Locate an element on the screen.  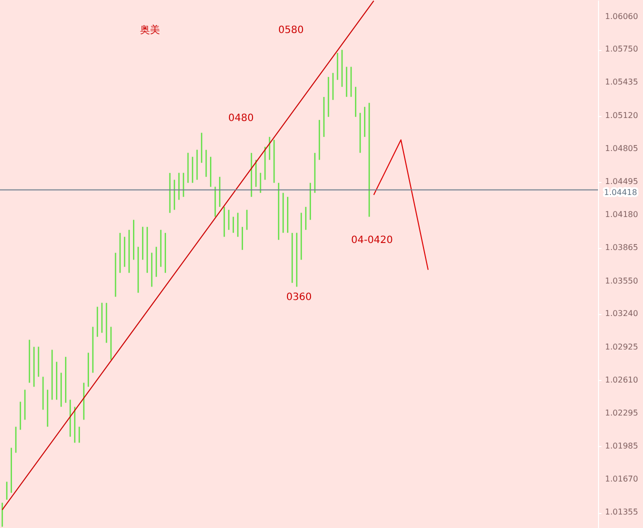
y-tick-label: 1.03240 is located at coordinates (621, 313).